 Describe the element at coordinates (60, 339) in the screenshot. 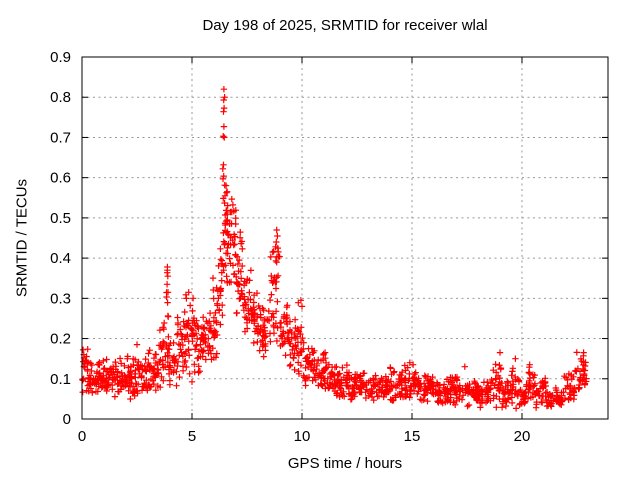

I see `y-tick-label: 0.2` at that location.